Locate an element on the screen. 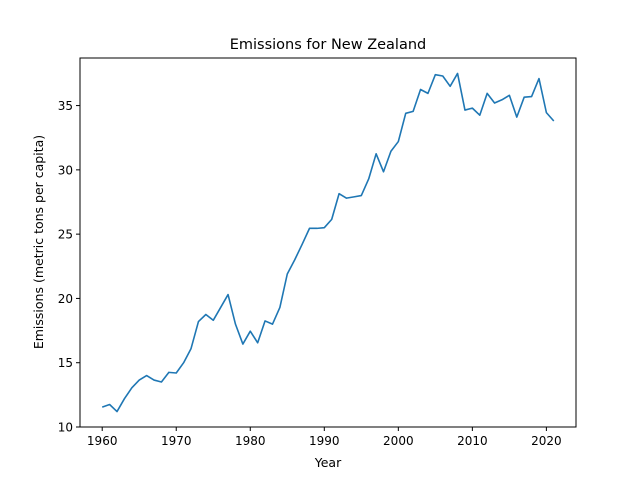 This screenshot has width=640, height=484. y-tick-label: 25 is located at coordinates (65, 235).